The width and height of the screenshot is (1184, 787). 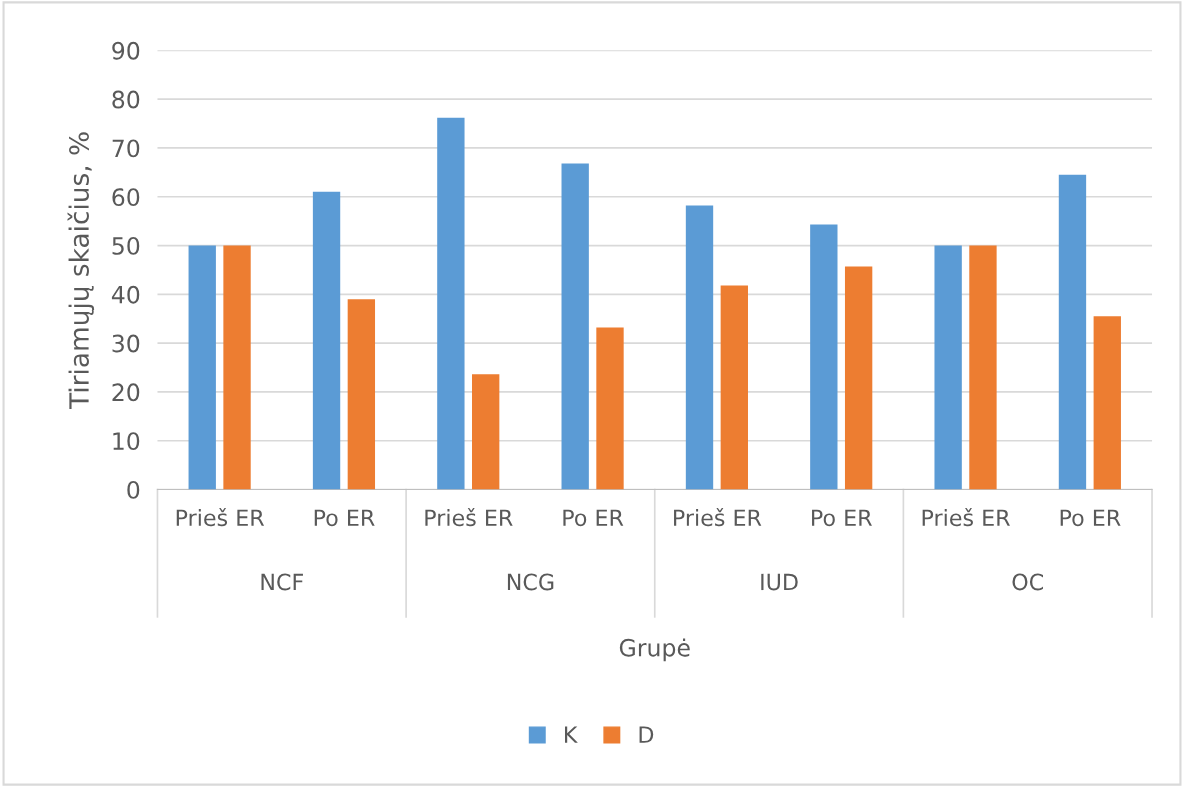 What do you see at coordinates (571, 734) in the screenshot?
I see `legend-label: K` at bounding box center [571, 734].